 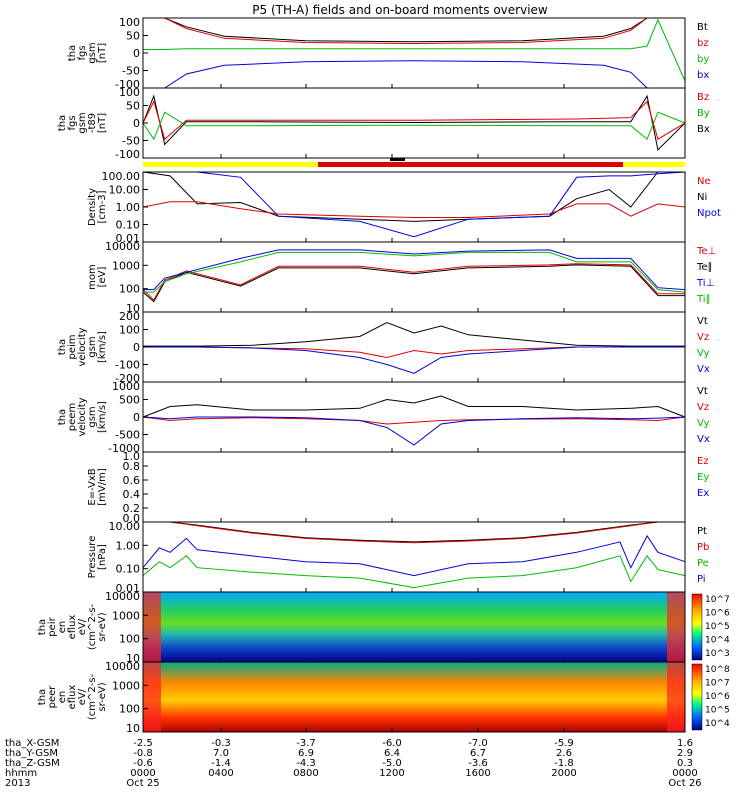 What do you see at coordinates (703, 461) in the screenshot?
I see `panel-efield-legend-0: Ez` at bounding box center [703, 461].